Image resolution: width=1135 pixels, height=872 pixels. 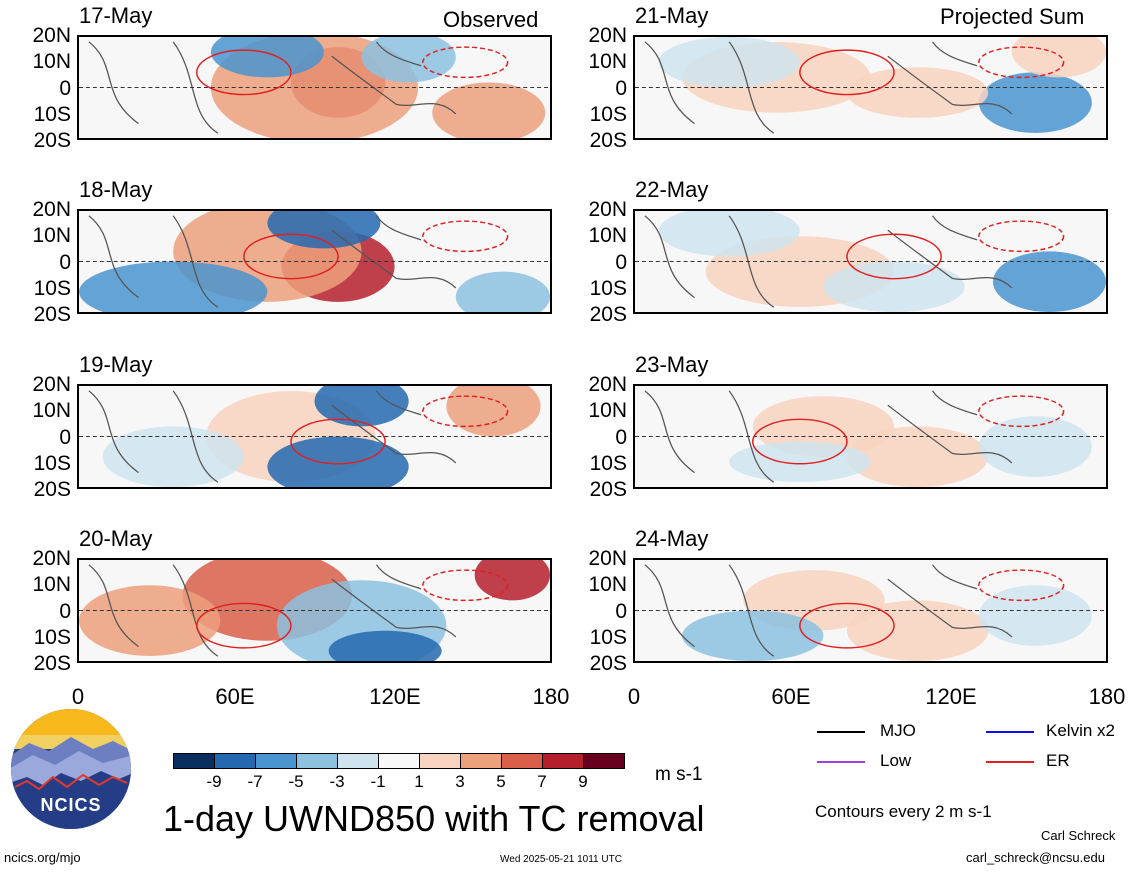 What do you see at coordinates (1080, 730) in the screenshot?
I see `legend-label-kelvin: Kelvin x2` at bounding box center [1080, 730].